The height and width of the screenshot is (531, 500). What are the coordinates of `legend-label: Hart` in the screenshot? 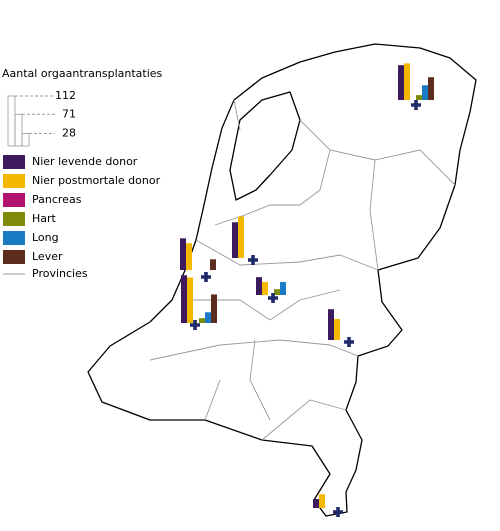 It's located at (44, 218).